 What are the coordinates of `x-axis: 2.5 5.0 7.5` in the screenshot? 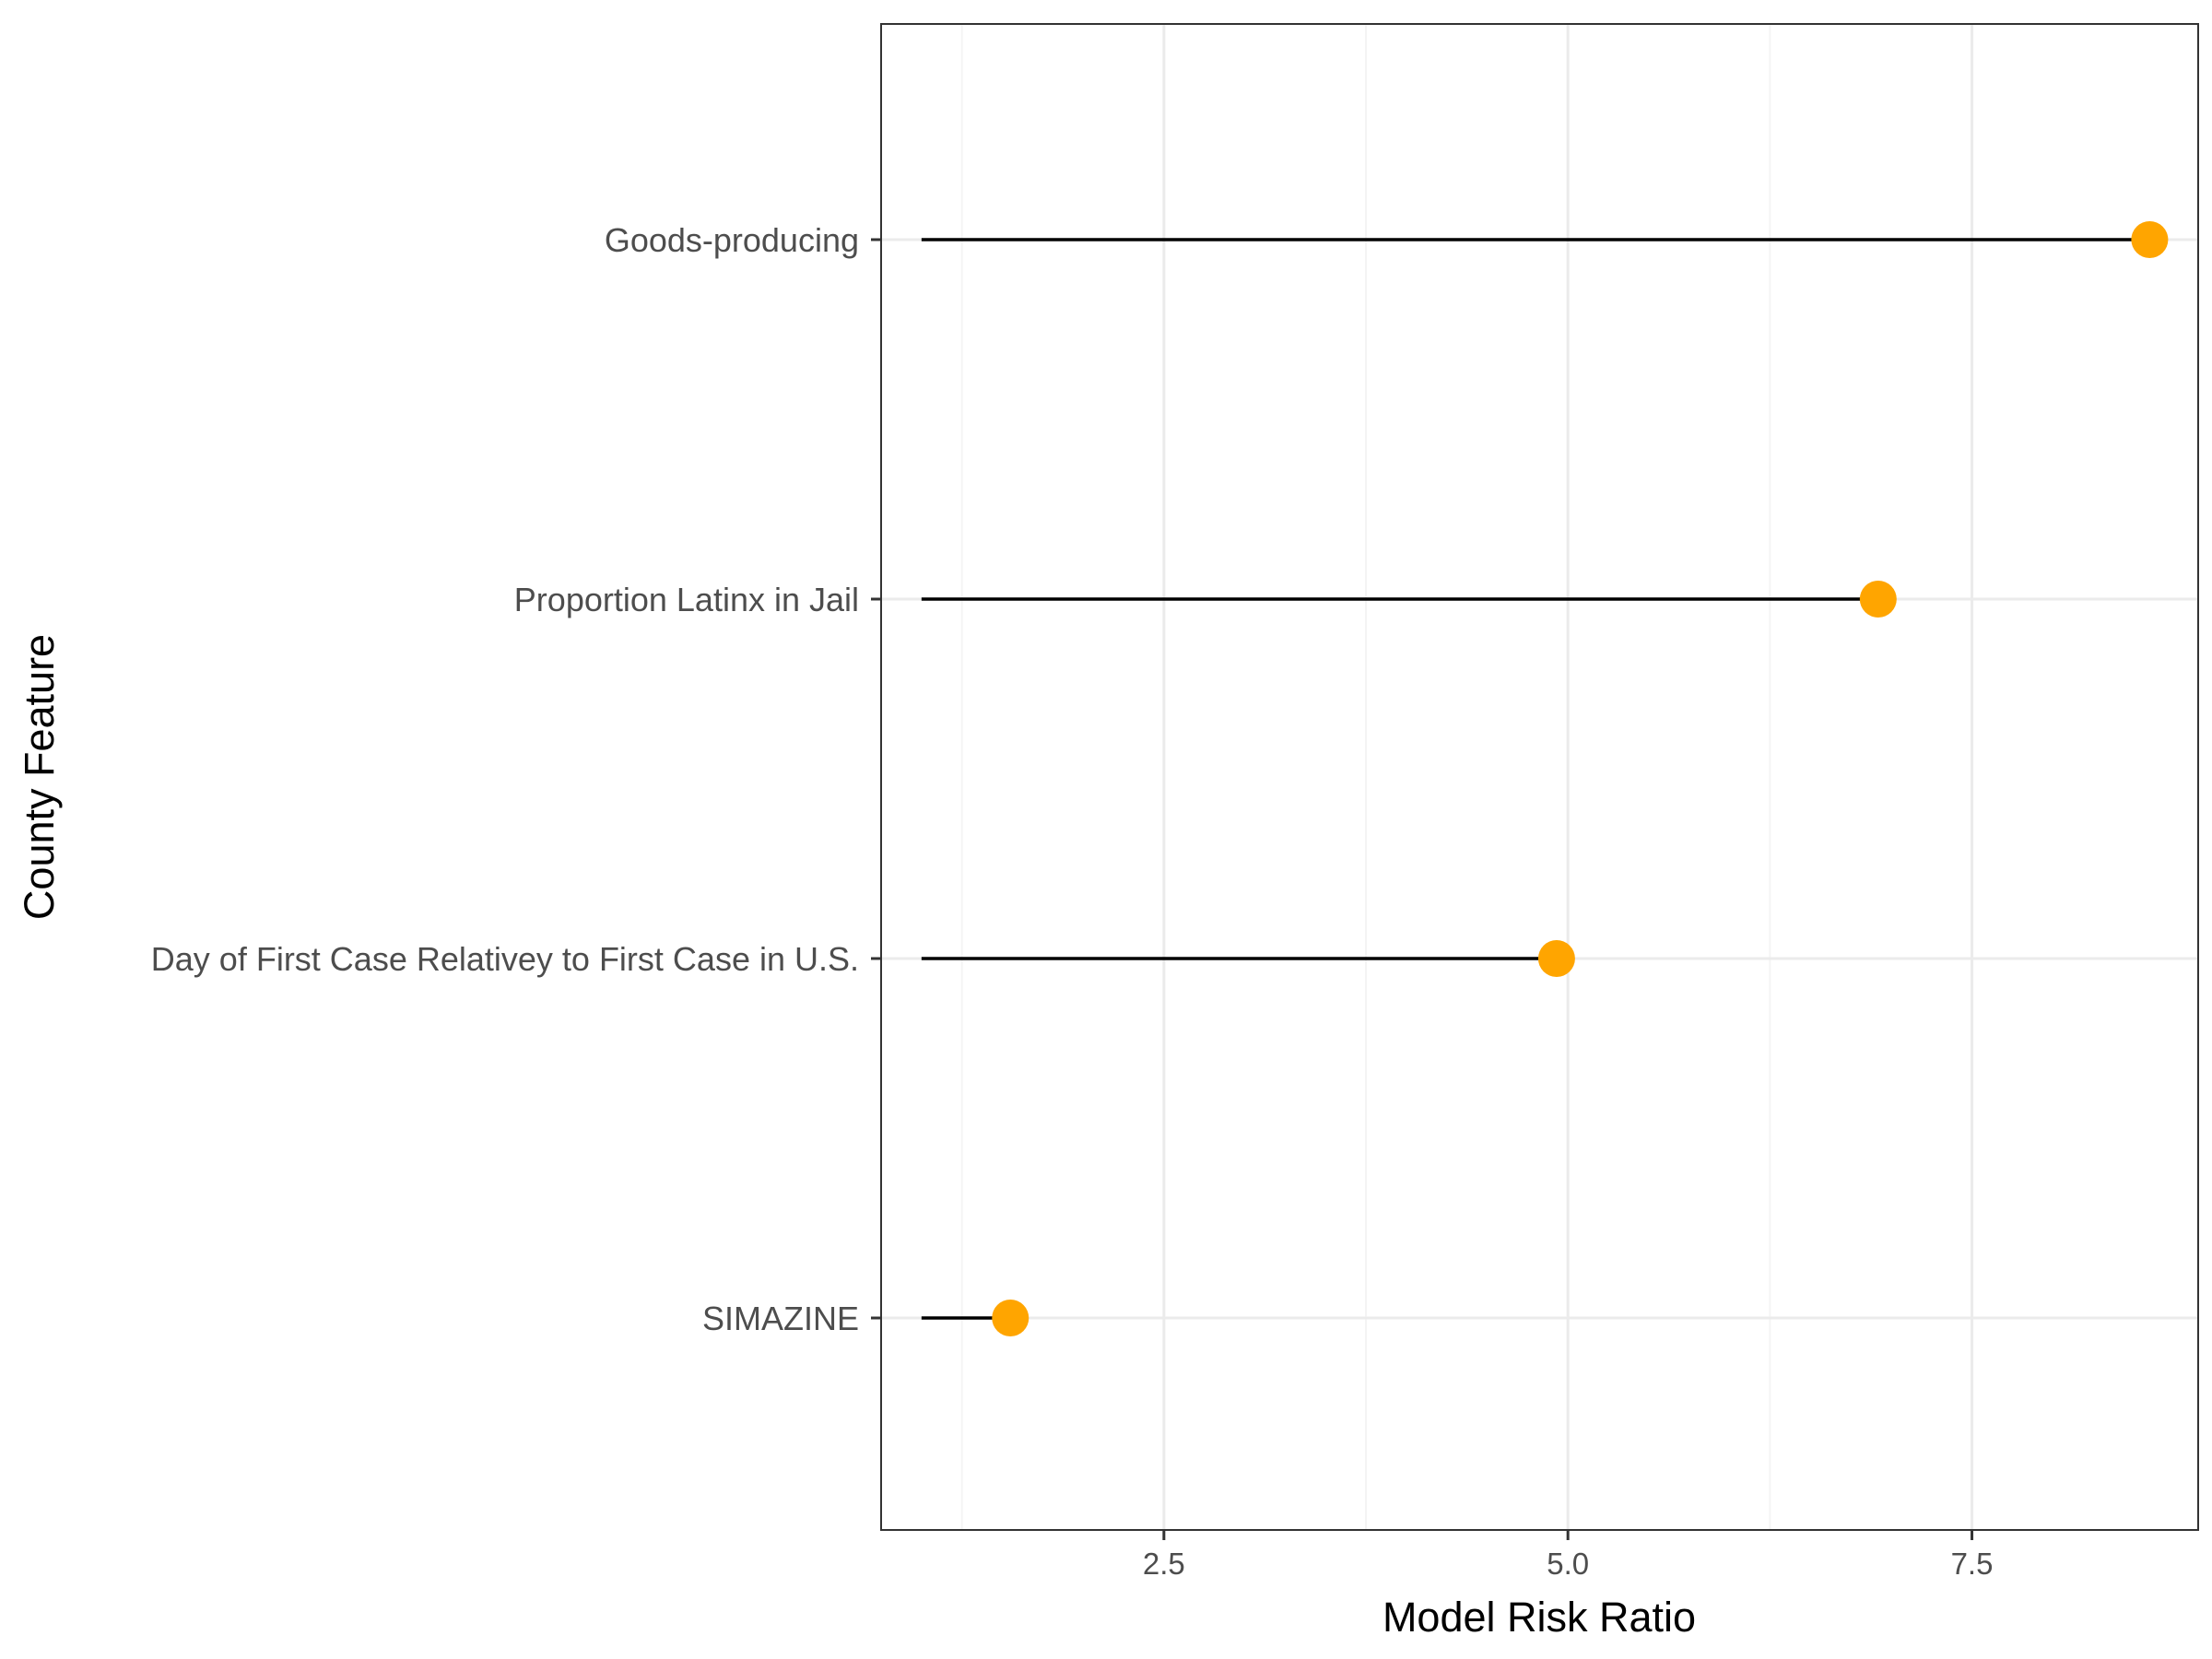 It's located at (1568, 1555).